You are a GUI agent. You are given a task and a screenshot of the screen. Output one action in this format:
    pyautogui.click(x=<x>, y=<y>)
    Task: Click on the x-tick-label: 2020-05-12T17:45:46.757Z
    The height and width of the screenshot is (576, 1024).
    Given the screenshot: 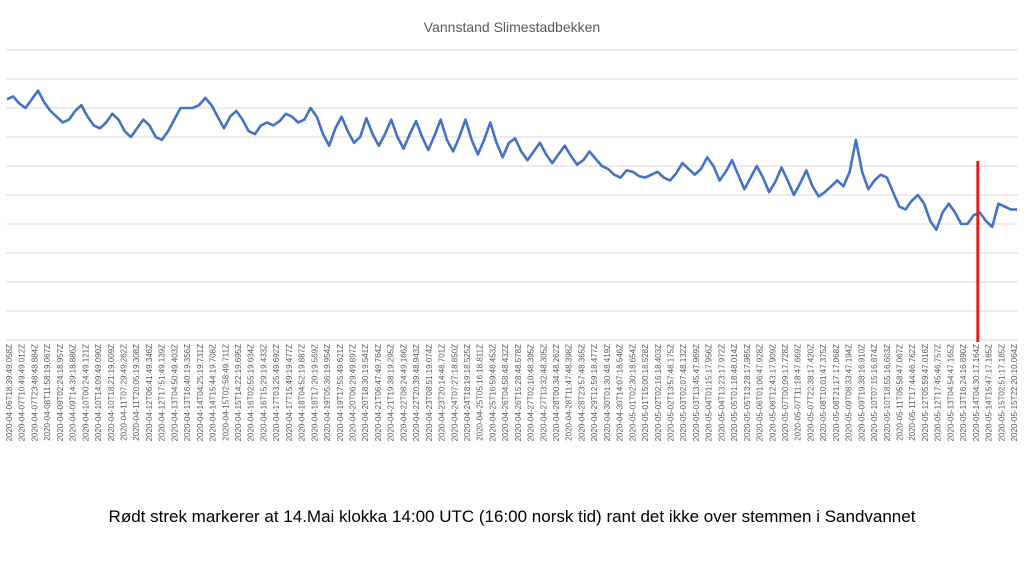 What is the action you would take?
    pyautogui.click(x=938, y=393)
    